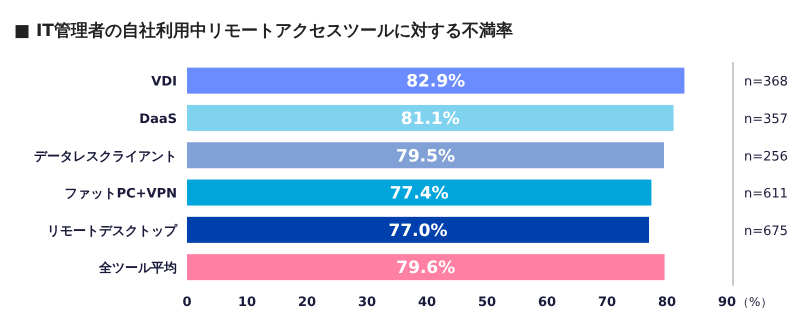 Image resolution: width=800 pixels, height=330 pixels. What do you see at coordinates (307, 302) in the screenshot?
I see `x-tick-label: 20` at bounding box center [307, 302].